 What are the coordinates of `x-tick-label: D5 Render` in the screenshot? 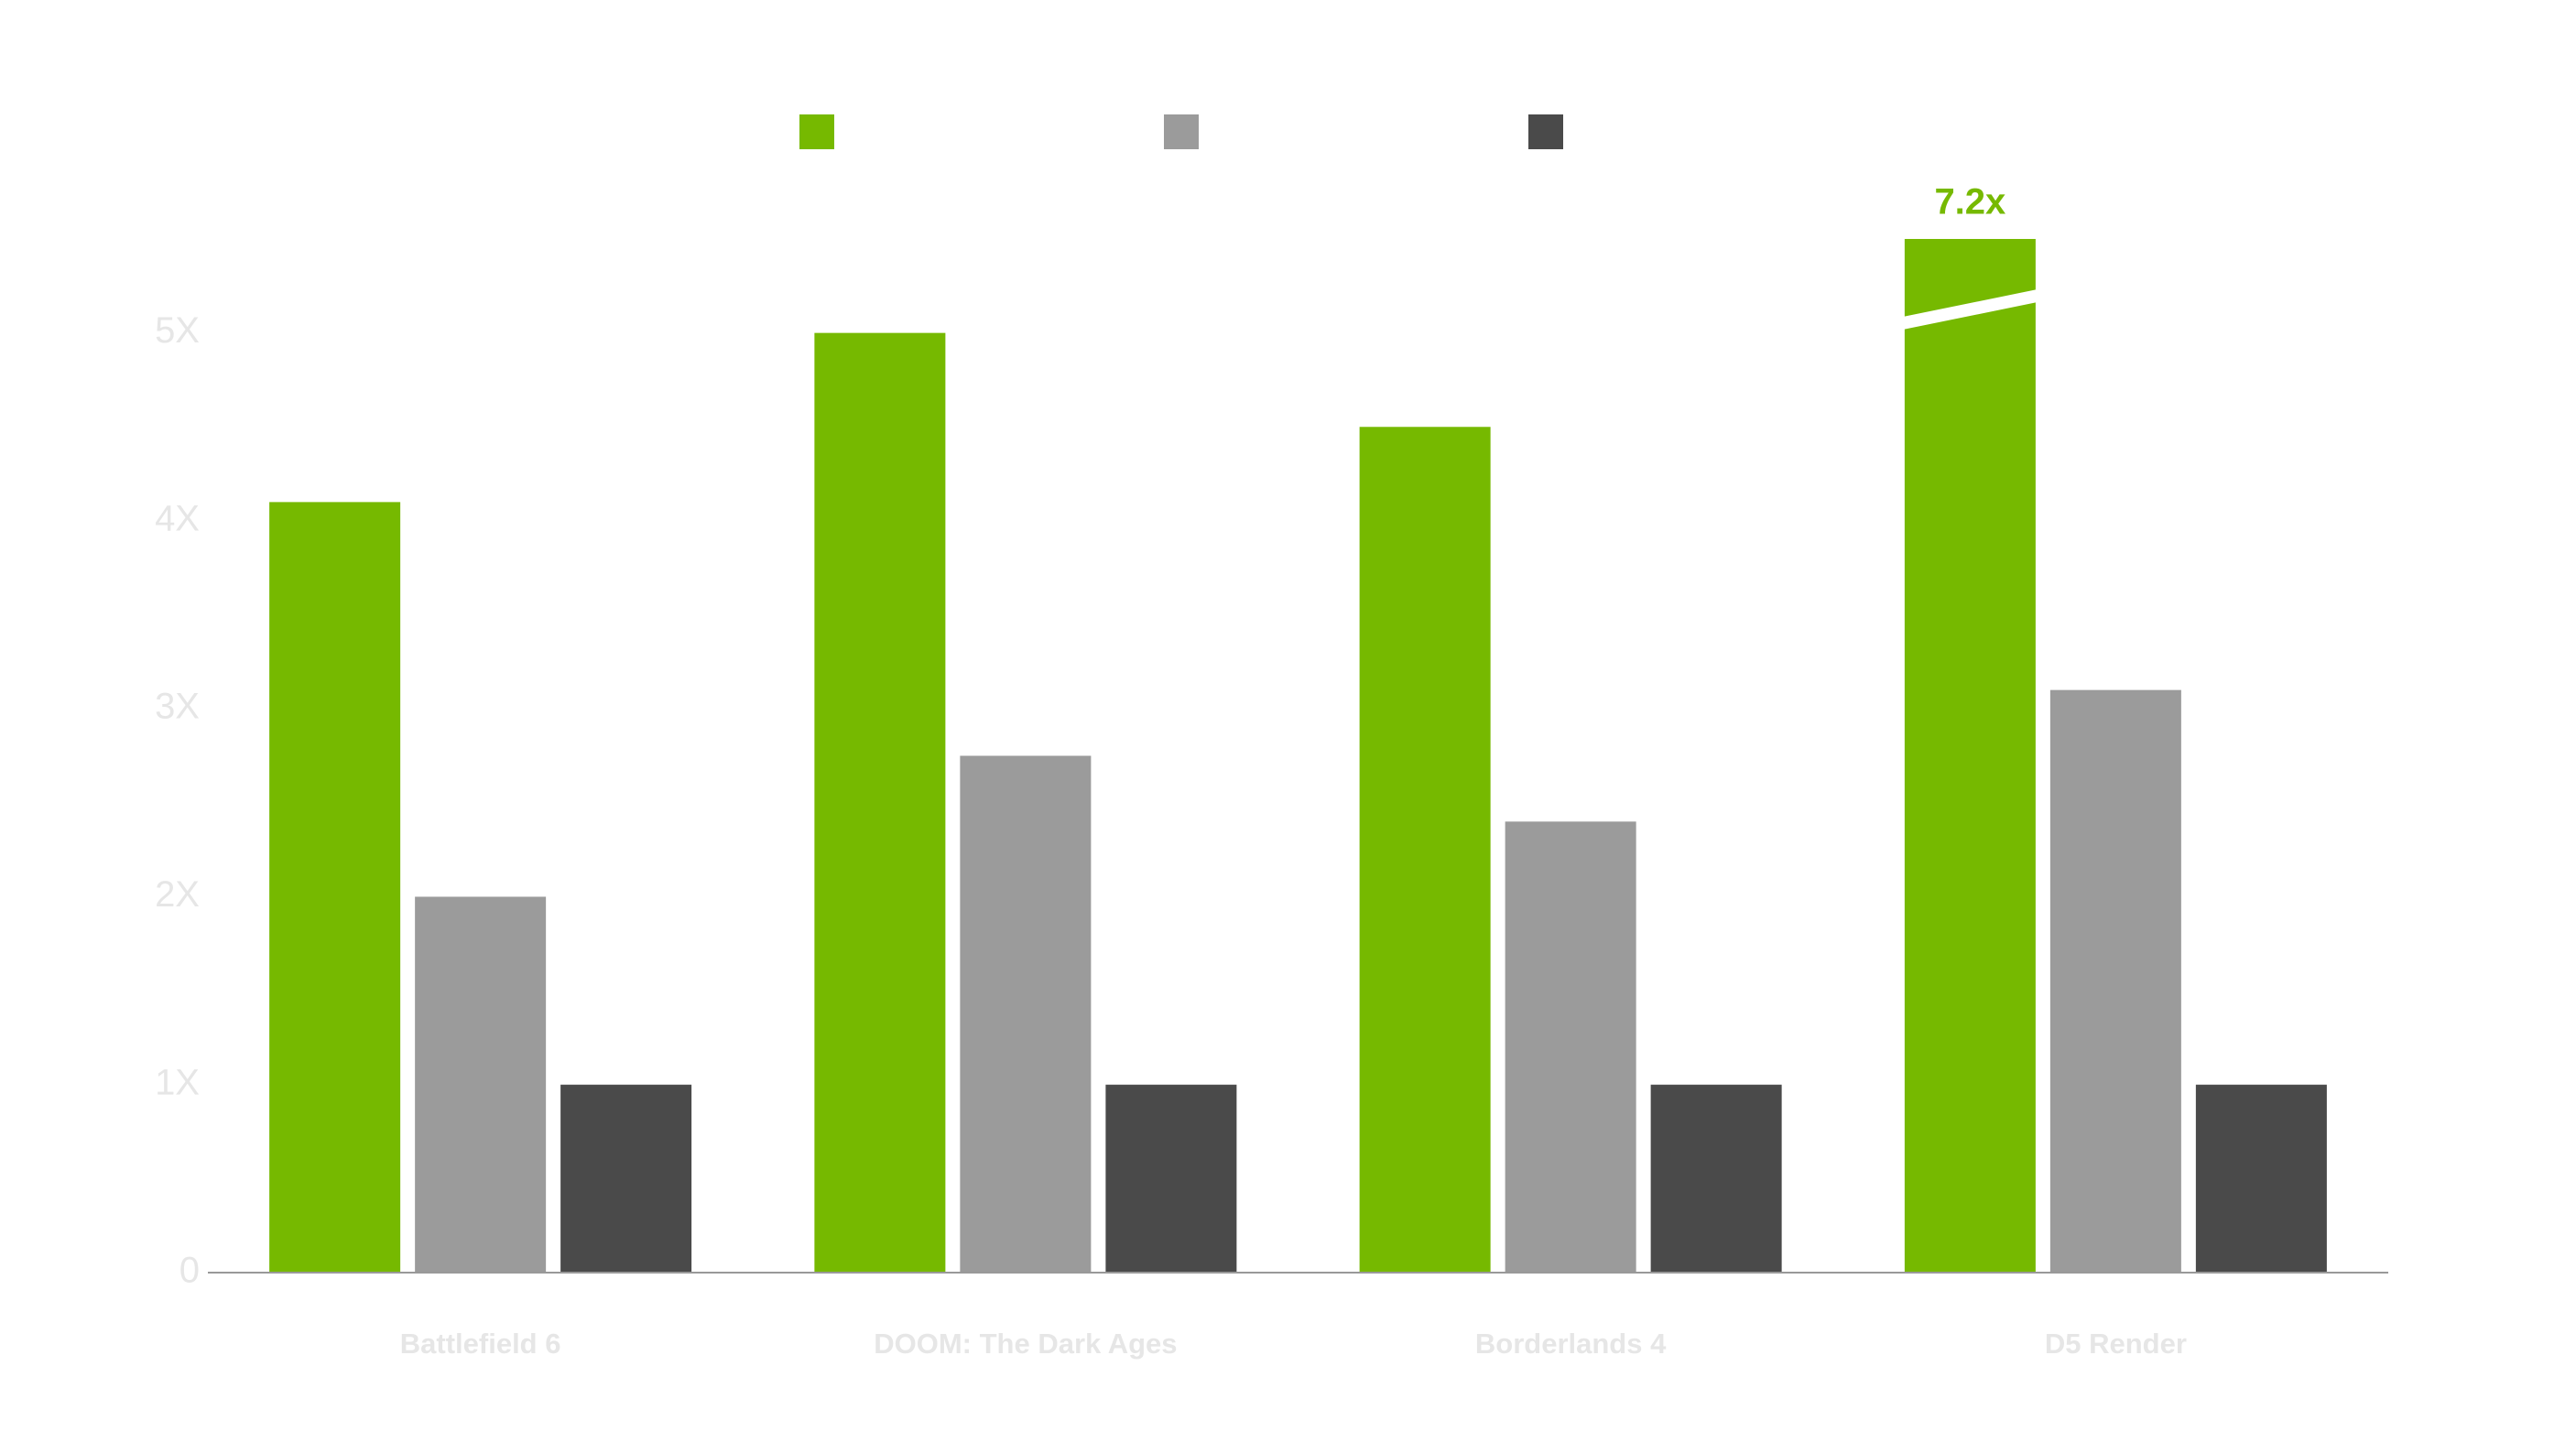 It's located at (2116, 1344).